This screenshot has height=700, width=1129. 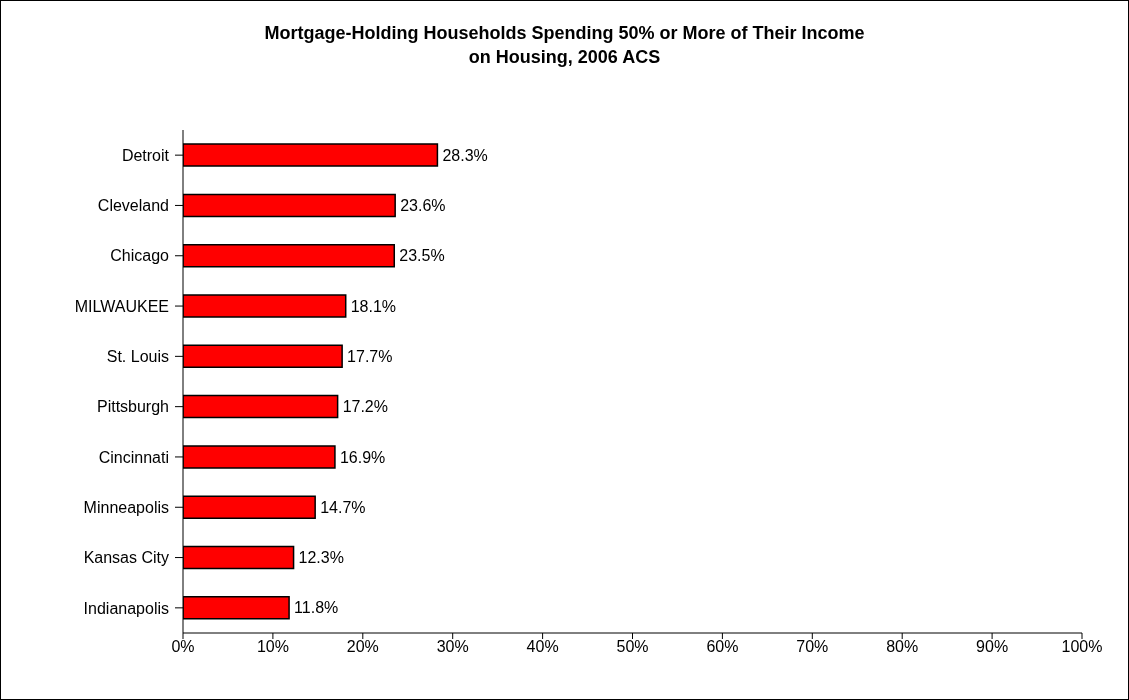 What do you see at coordinates (140, 256) in the screenshot?
I see `y-tick-label: Chicago` at bounding box center [140, 256].